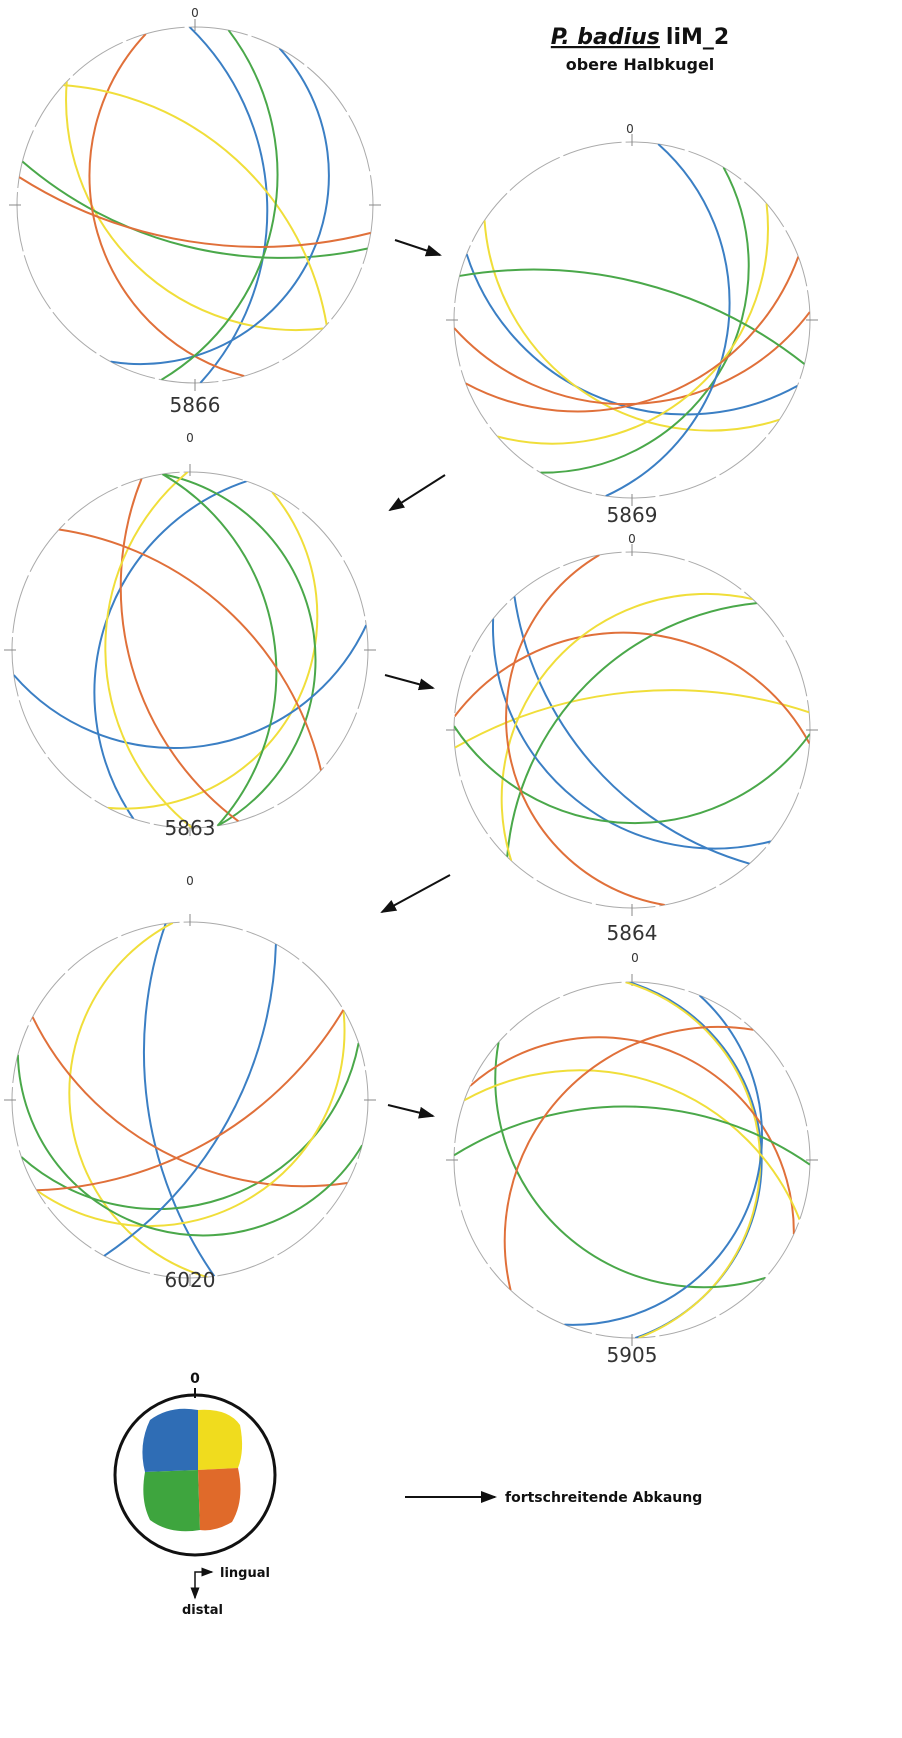  I want to click on subtitle: obere Halbkugel, so click(640, 64).